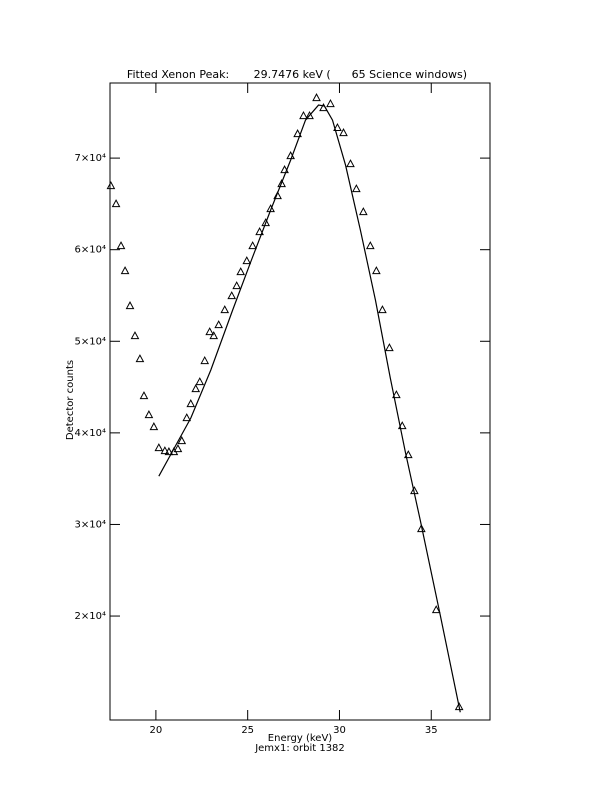  I want to click on y-tick-label: 4×10⁴, so click(90, 433).